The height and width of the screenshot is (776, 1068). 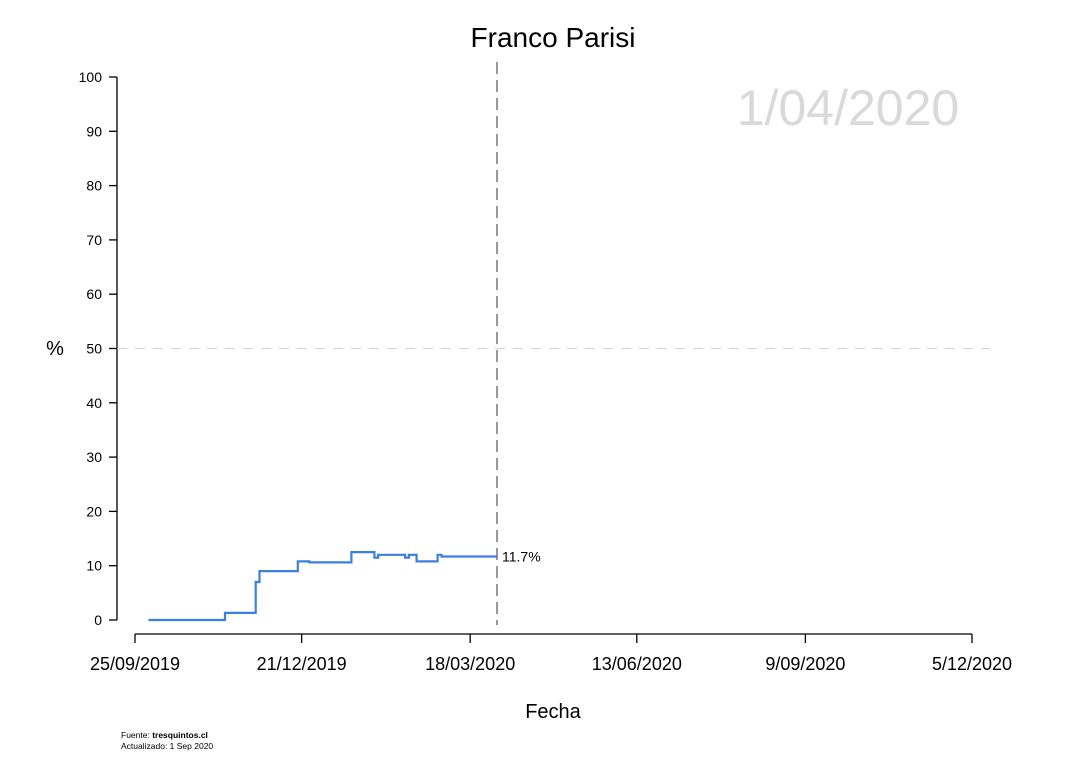 I want to click on y-tick-label: 80, so click(x=94, y=186).